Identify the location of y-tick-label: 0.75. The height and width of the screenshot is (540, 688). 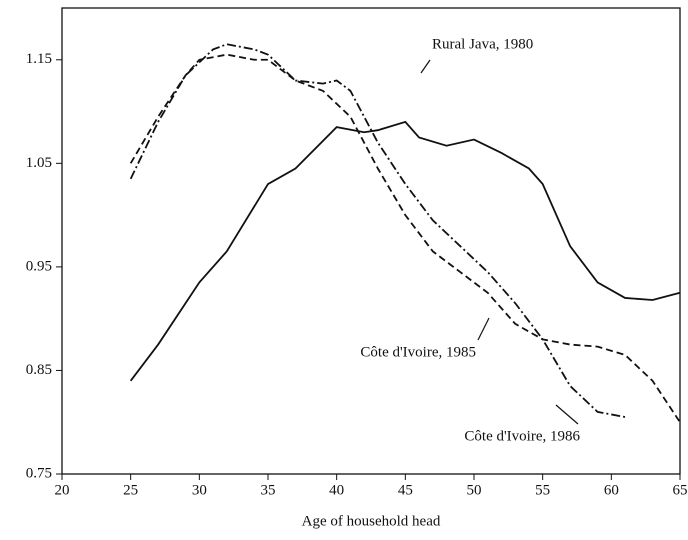
(39, 473).